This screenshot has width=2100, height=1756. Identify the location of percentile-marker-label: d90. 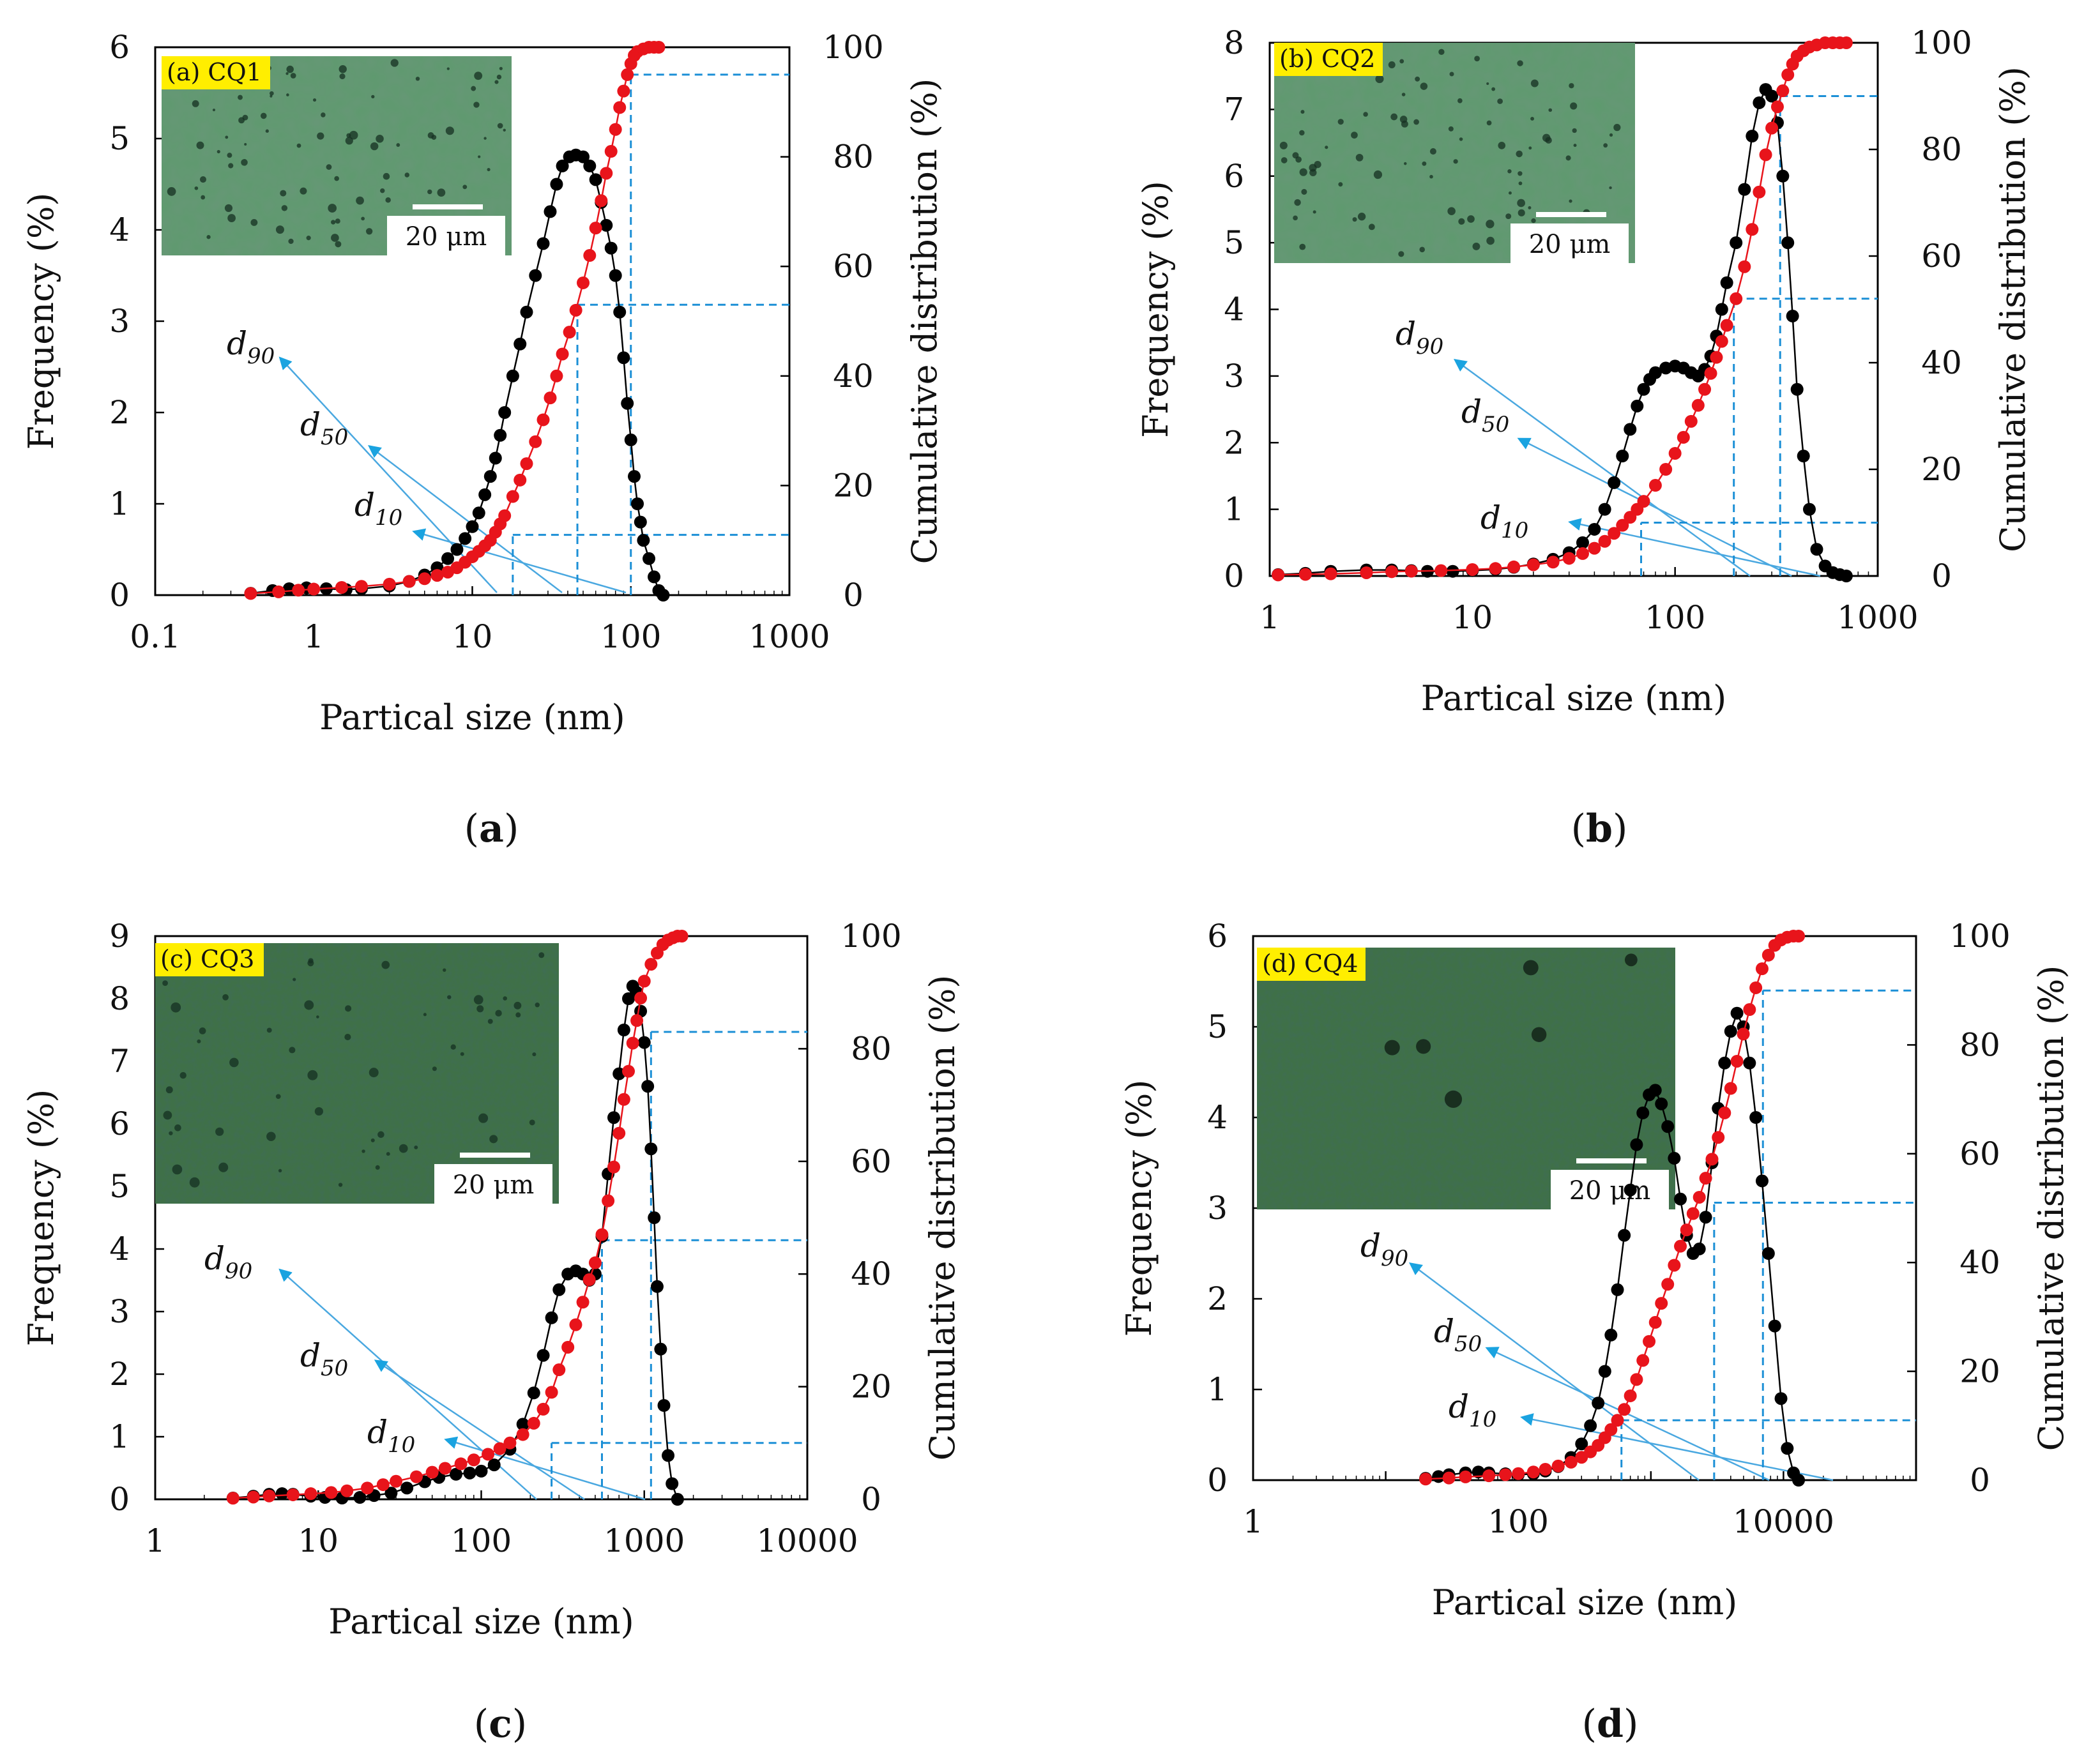
(228, 1262).